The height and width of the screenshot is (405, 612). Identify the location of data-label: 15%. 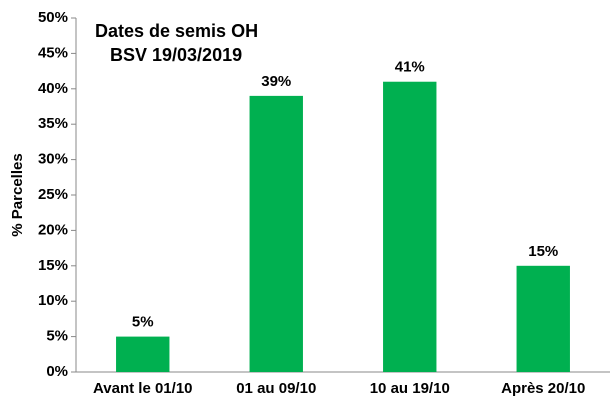
(543, 251).